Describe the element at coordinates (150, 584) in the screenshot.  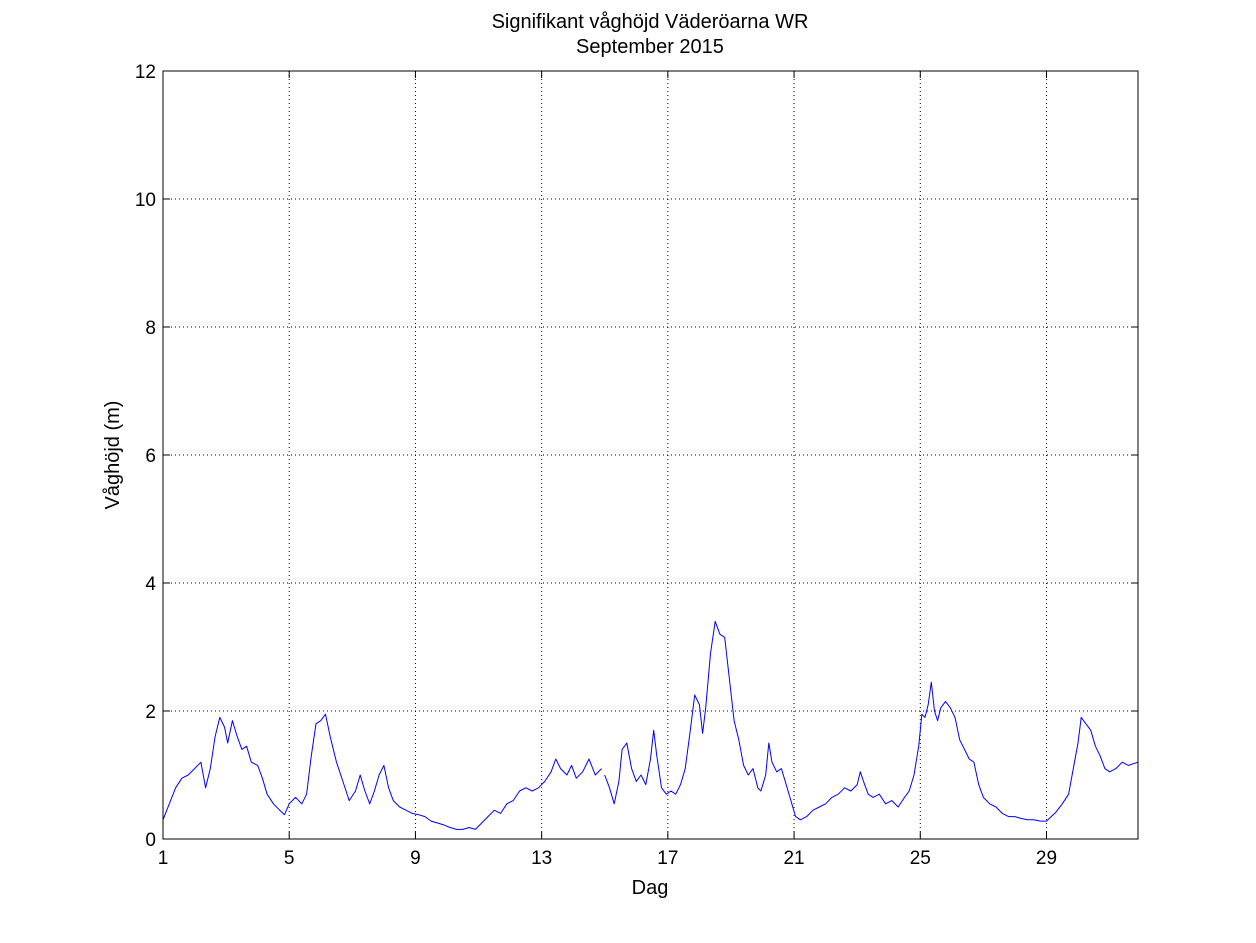
I see `y-tick-label: 4` at that location.